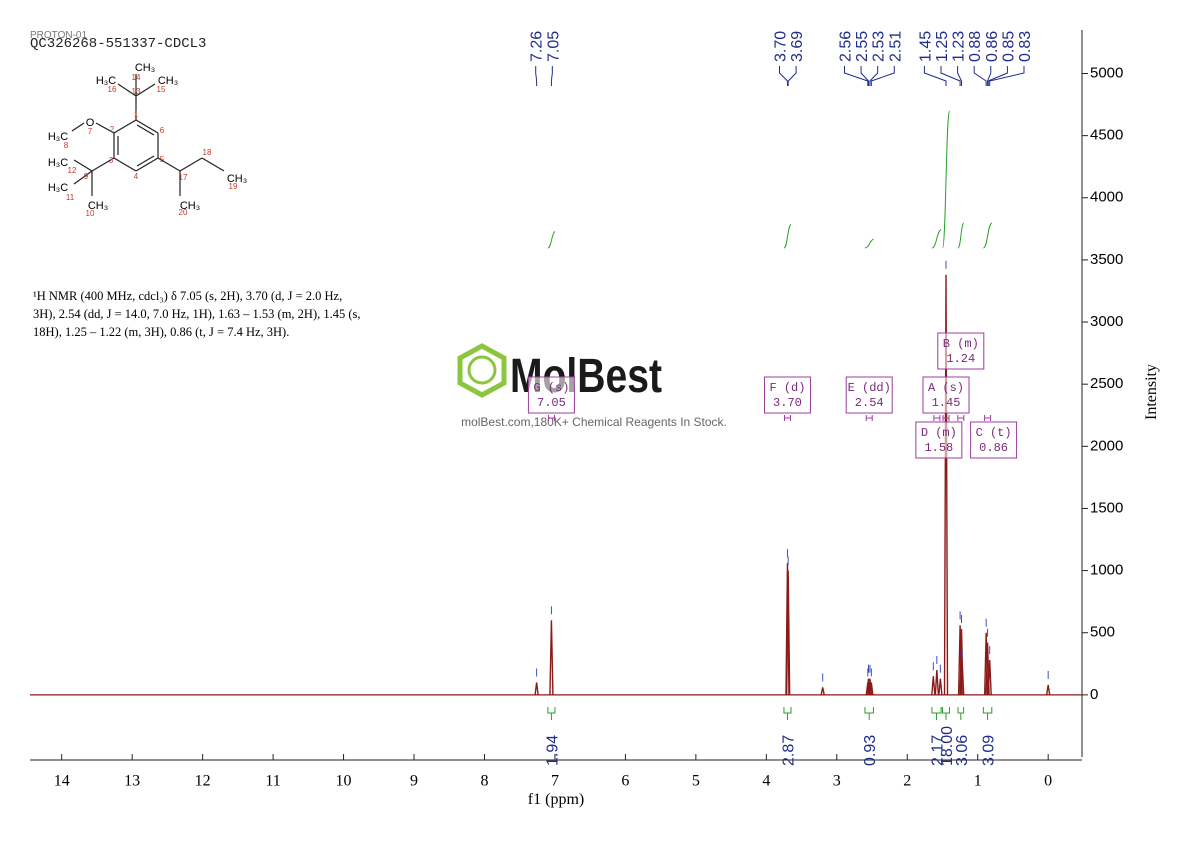 This screenshot has width=1190, height=841. I want to click on multiplet-shift: 2.54, so click(869, 403).